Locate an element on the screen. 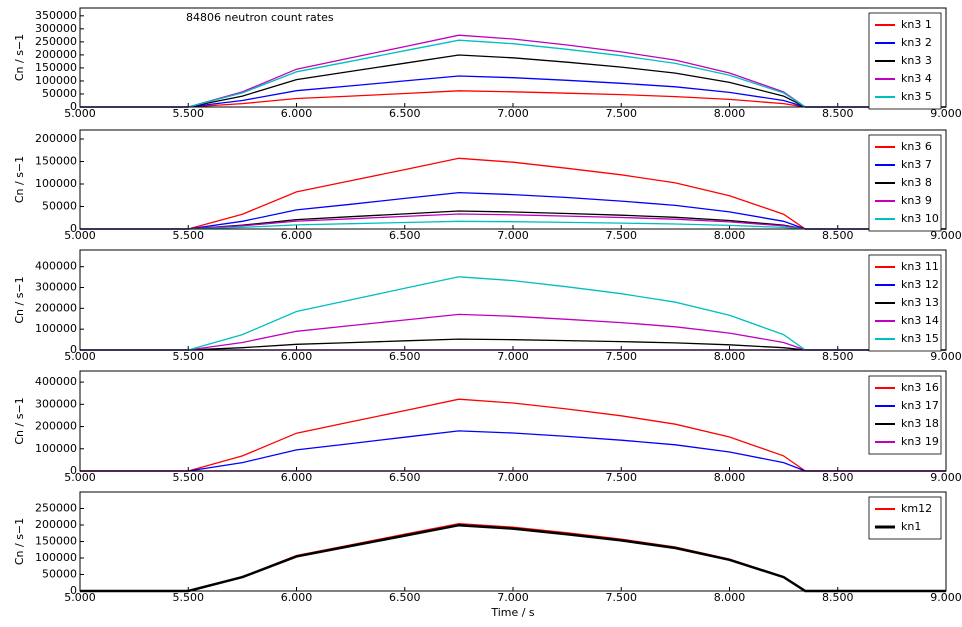 Image resolution: width=962 pixels, height=627 pixels. y-tick-label: 400000 is located at coordinates (56, 266).